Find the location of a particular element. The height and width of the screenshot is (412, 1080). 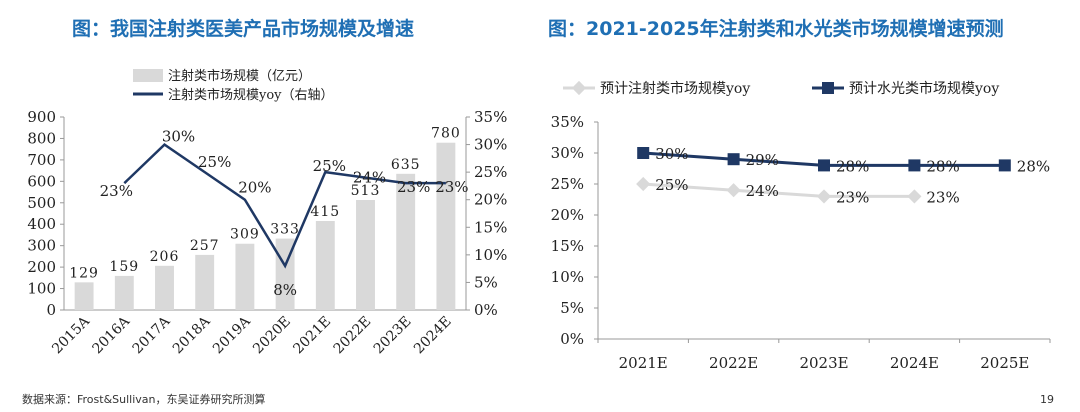

left-y-tick-label: 600 is located at coordinates (41, 181).